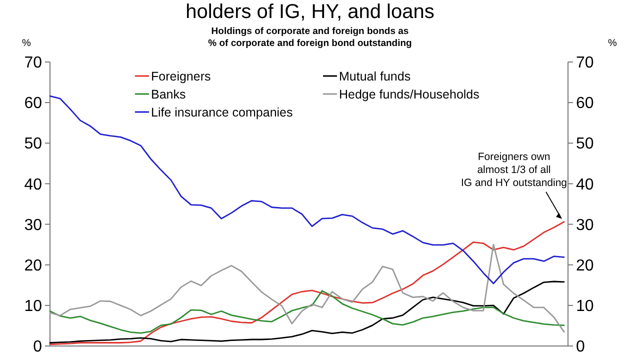 Image resolution: width=640 pixels, height=360 pixels. What do you see at coordinates (33, 307) in the screenshot?
I see `y-tick-label: 10` at bounding box center [33, 307].